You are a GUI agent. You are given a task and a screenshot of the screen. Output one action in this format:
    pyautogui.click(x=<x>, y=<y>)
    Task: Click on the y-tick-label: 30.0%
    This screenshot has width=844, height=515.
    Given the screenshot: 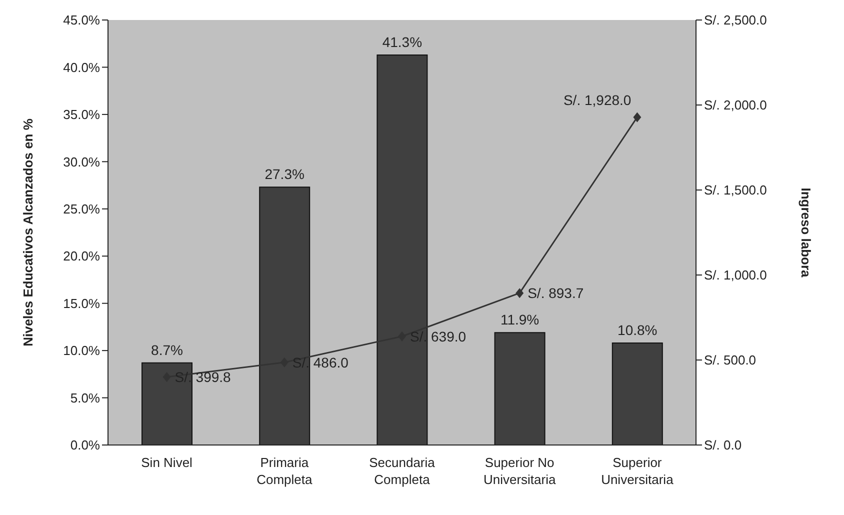 What is the action you would take?
    pyautogui.click(x=81, y=162)
    